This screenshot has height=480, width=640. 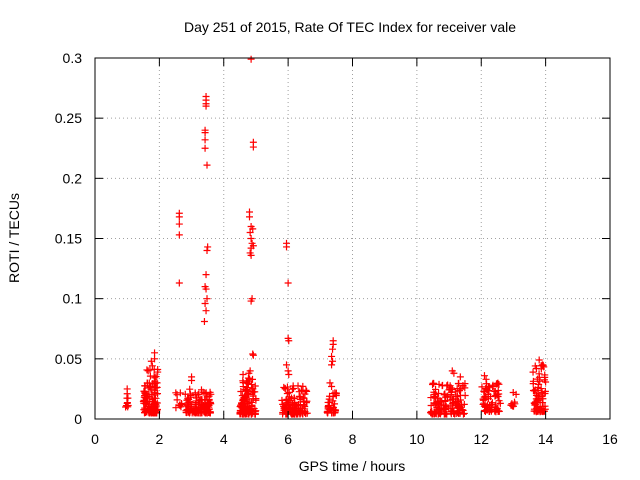 What do you see at coordinates (417, 439) in the screenshot?
I see `x-tick-label: 10` at bounding box center [417, 439].